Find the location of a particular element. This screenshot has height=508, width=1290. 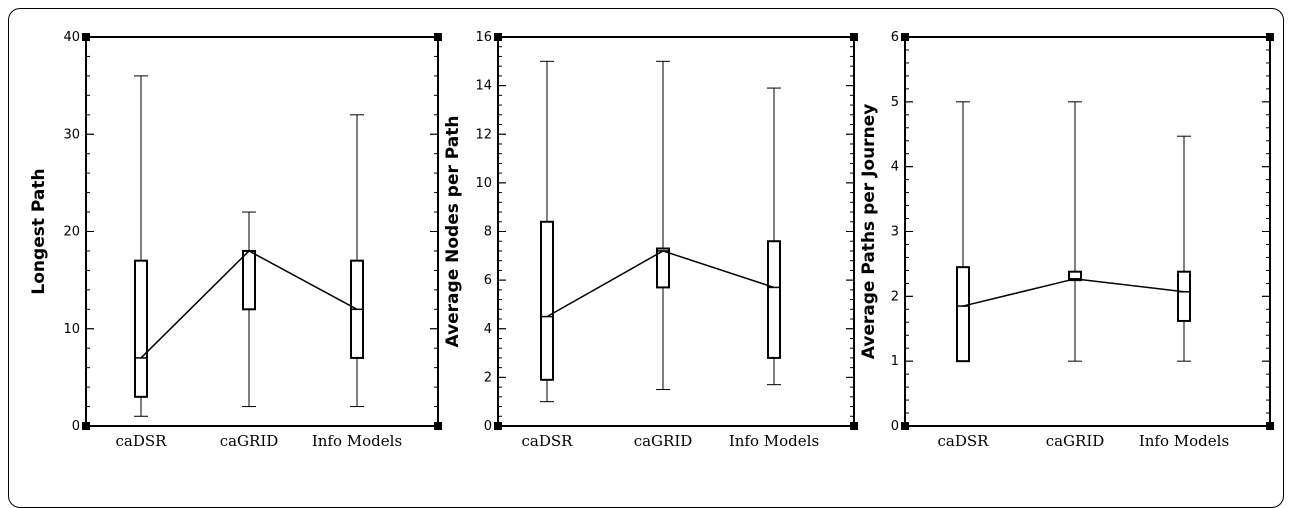

y-tick-label: 1 is located at coordinates (895, 361).